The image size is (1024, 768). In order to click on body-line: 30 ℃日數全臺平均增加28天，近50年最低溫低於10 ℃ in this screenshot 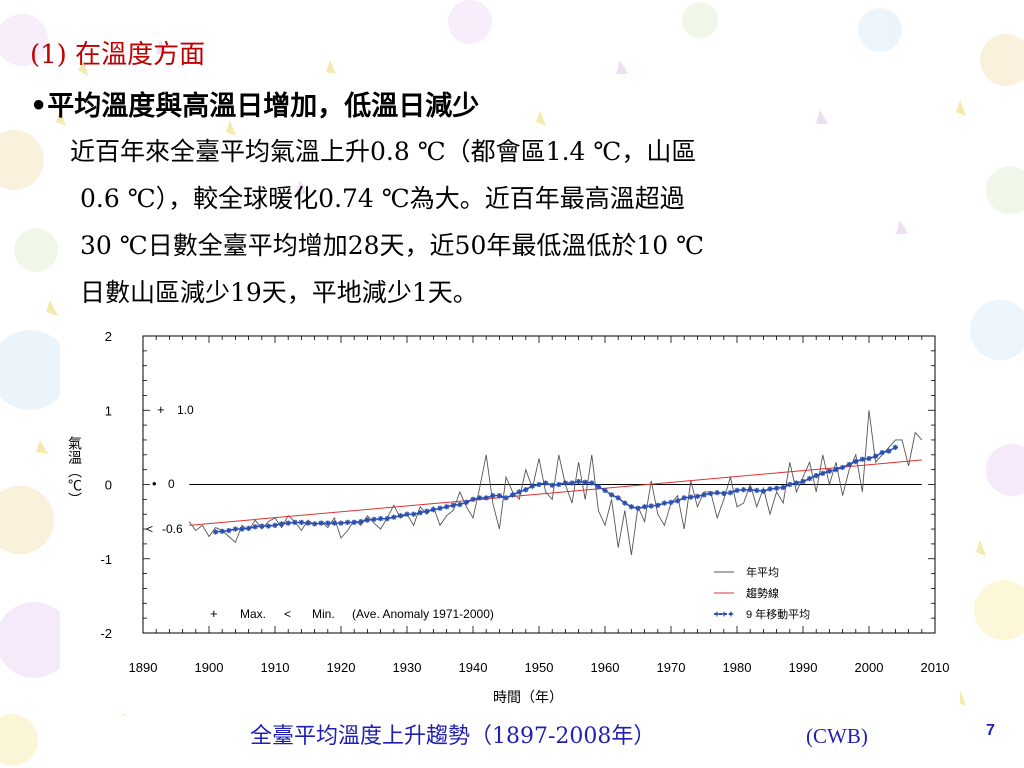, I will do `click(392, 245)`.